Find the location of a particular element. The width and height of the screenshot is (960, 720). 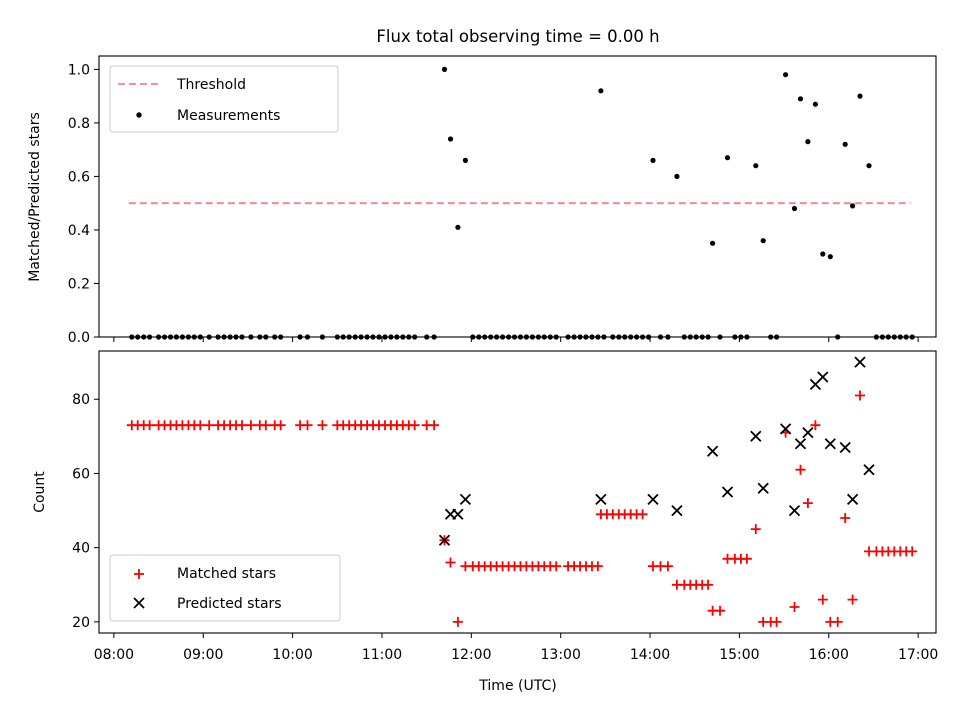

top-y-tick-label: 0.0 is located at coordinates (79, 338).